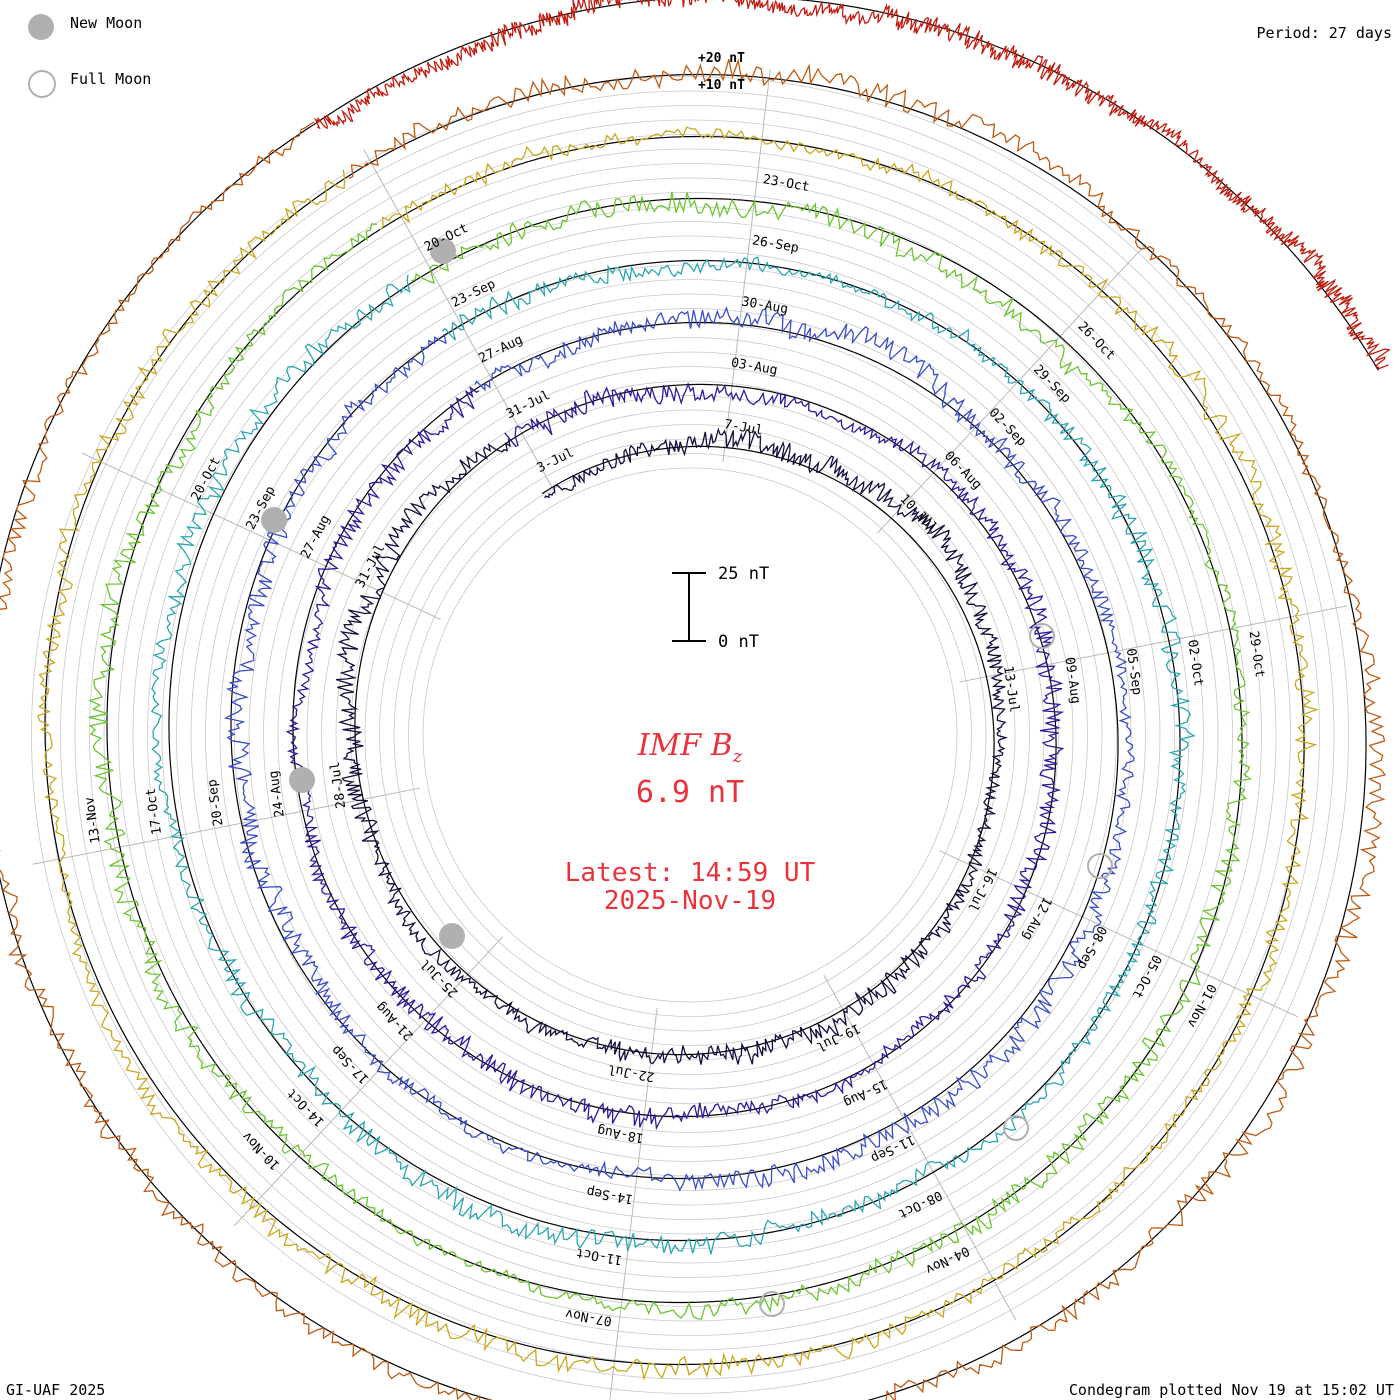 This screenshot has height=1400, width=1400. Describe the element at coordinates (721, 72) in the screenshot. I see `amplitude-labels: +20 nT +10 nT` at that location.